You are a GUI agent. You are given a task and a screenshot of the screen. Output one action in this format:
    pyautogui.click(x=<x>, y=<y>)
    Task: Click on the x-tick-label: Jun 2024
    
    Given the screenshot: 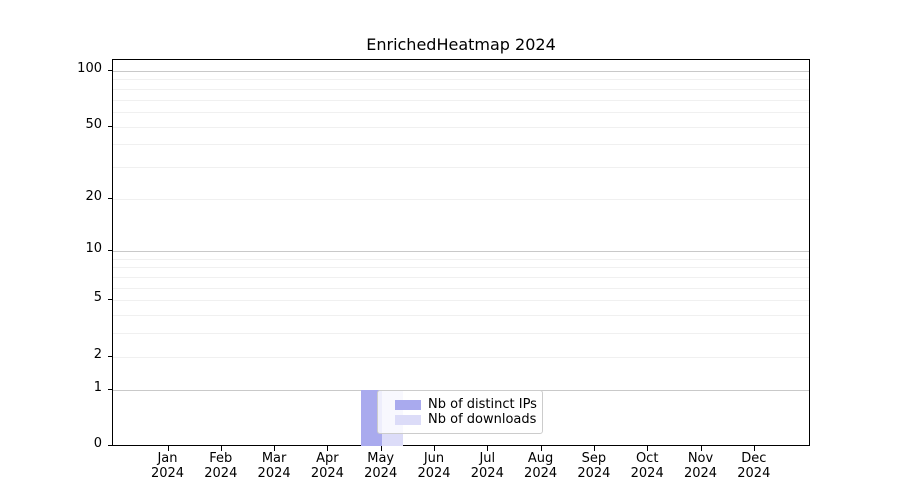 What is the action you would take?
    pyautogui.click(x=434, y=466)
    